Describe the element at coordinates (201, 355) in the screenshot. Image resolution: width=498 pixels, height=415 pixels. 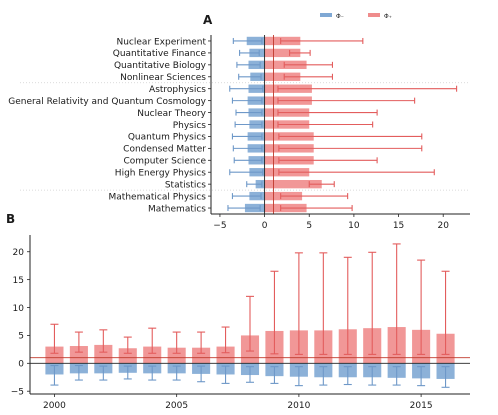
I see `bar-pos-2006` at that location.